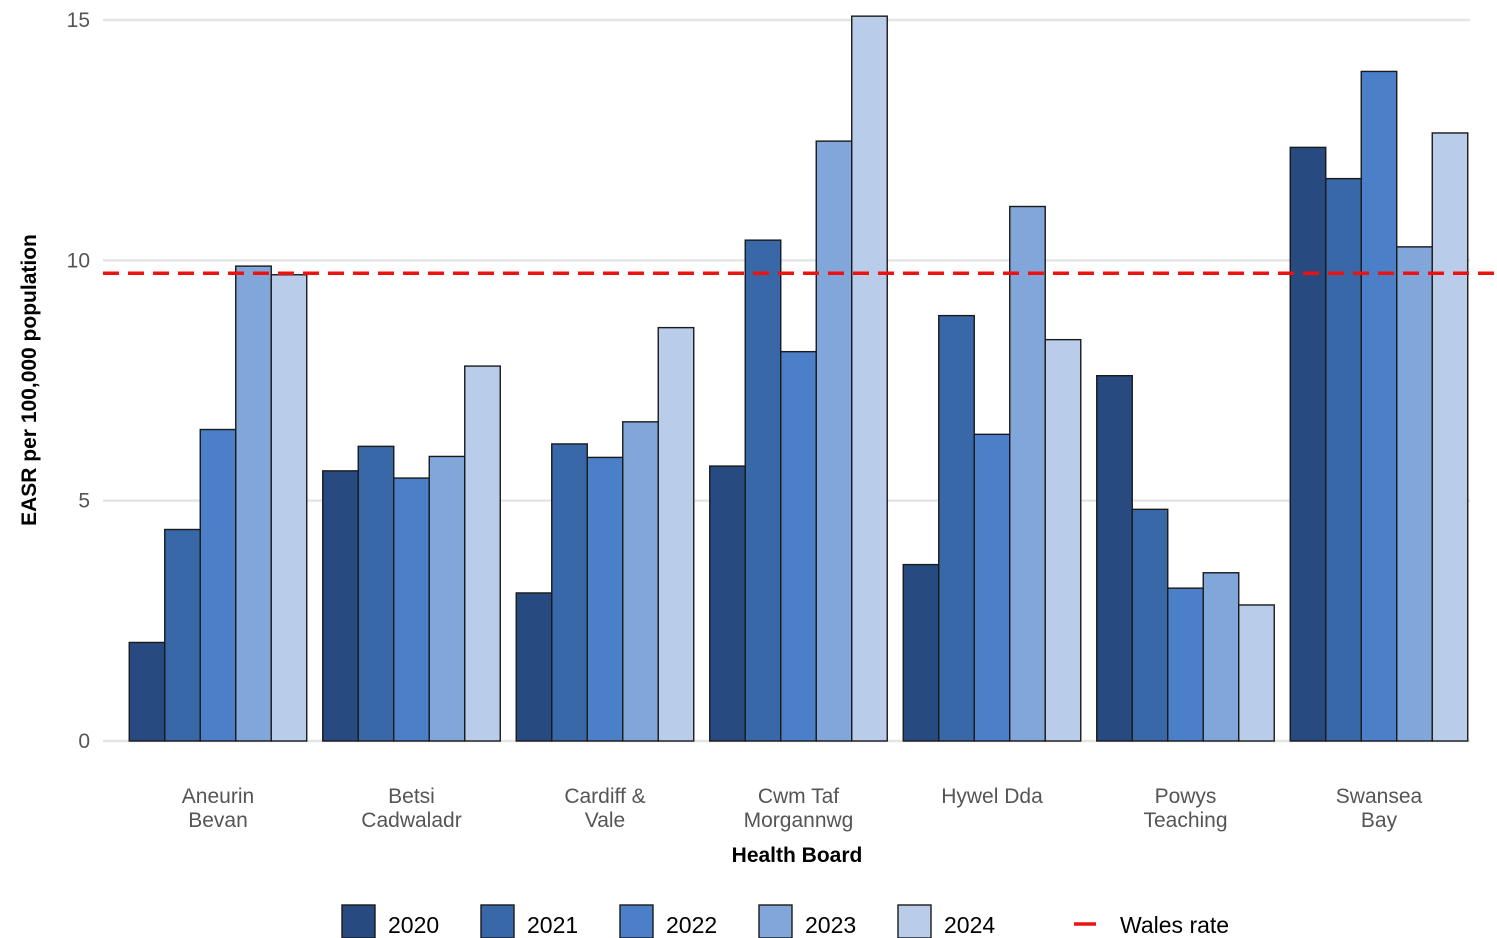 The height and width of the screenshot is (938, 1497). I want to click on legend-label: 2024, so click(969, 925).